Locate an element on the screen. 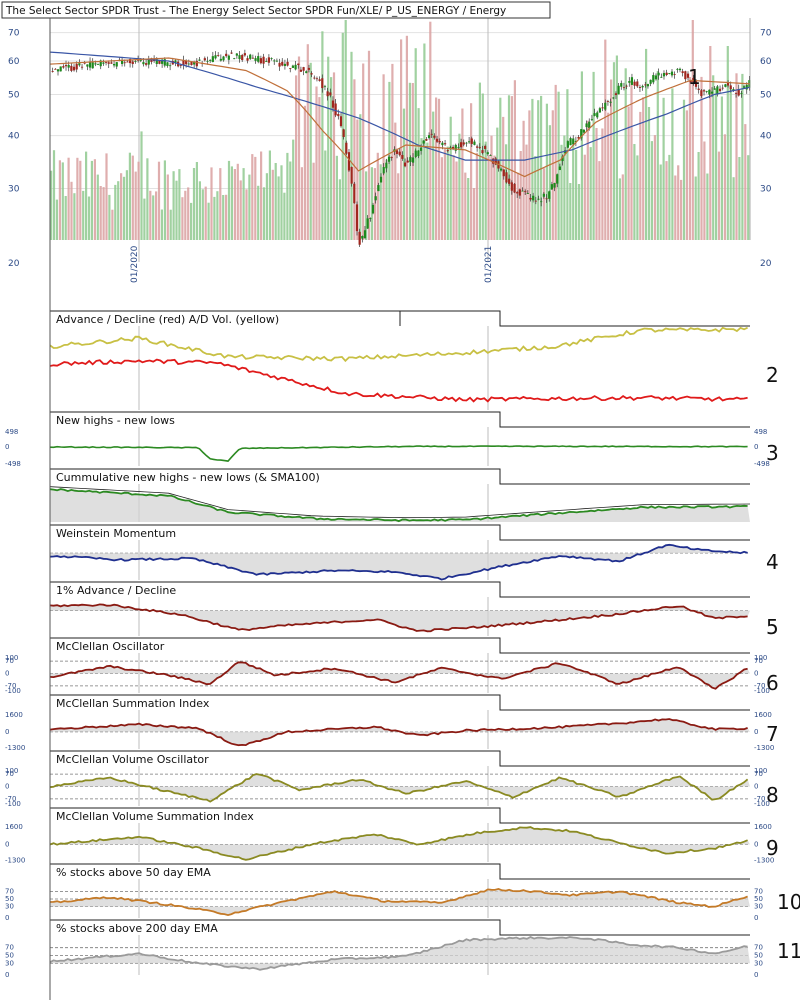 This screenshot has height=1000, width=800. panel-number-5: 5 is located at coordinates (772, 627).